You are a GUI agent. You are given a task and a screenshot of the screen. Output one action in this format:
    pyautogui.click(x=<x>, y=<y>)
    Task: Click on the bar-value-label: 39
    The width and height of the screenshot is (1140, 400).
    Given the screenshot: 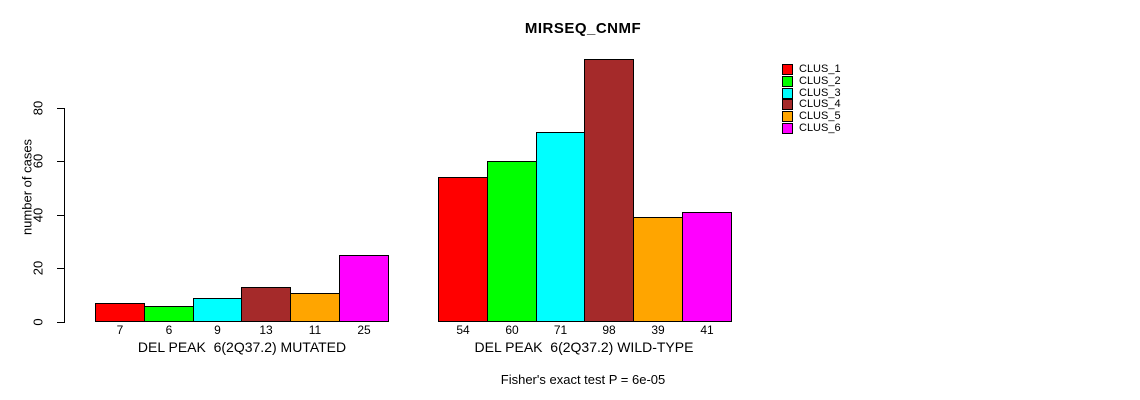 What is the action you would take?
    pyautogui.click(x=658, y=330)
    